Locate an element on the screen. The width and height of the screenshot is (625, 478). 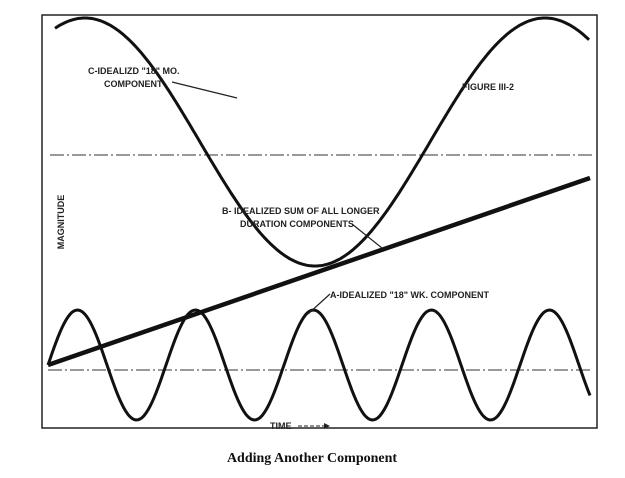
leader-b is located at coordinates (367, 236).